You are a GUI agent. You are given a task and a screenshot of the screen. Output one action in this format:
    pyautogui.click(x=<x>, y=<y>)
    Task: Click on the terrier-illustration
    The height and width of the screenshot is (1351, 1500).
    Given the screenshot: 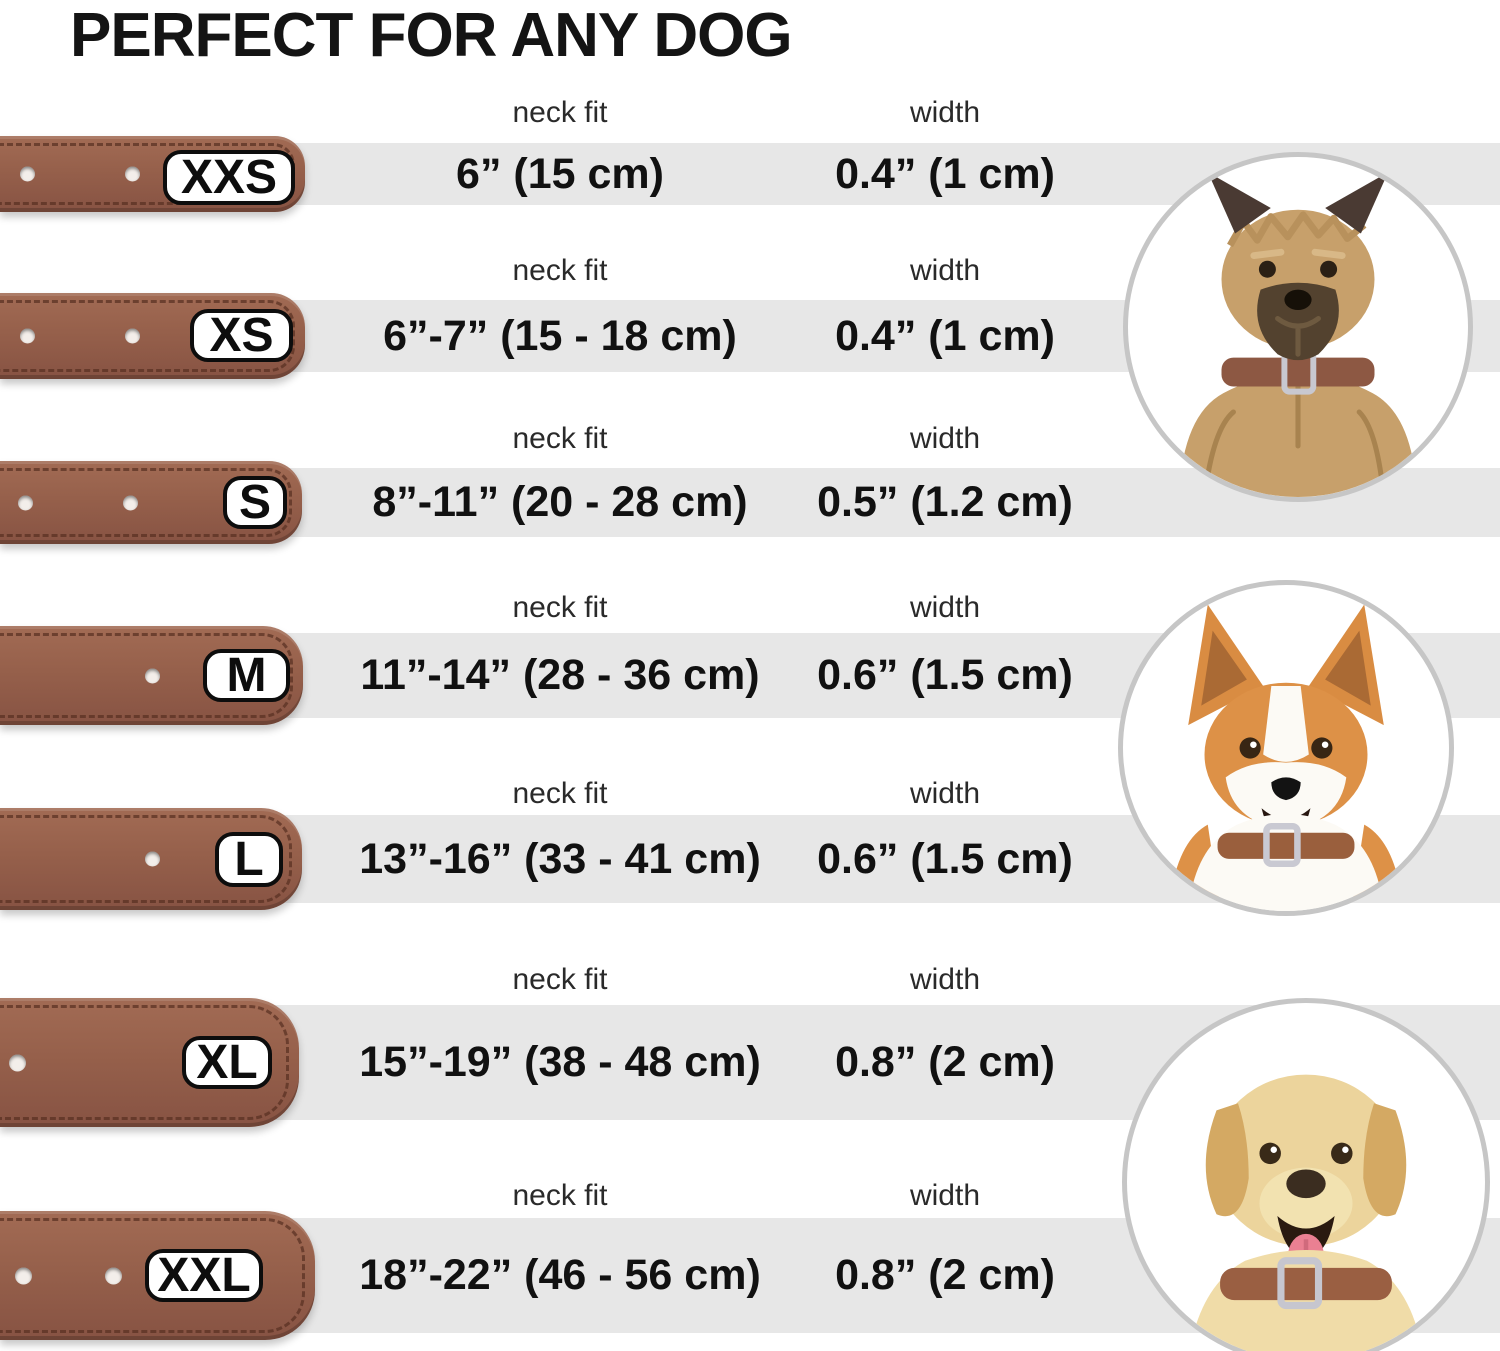 What is the action you would take?
    pyautogui.click(x=1298, y=334)
    